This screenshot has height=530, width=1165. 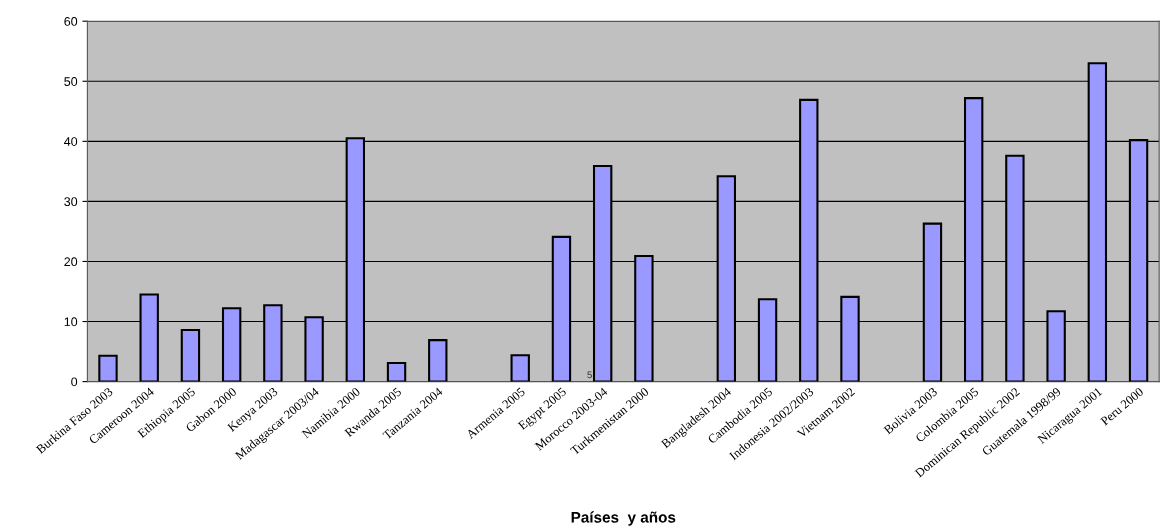 What do you see at coordinates (74, 382) in the screenshot?
I see `y-tick-label: 0` at bounding box center [74, 382].